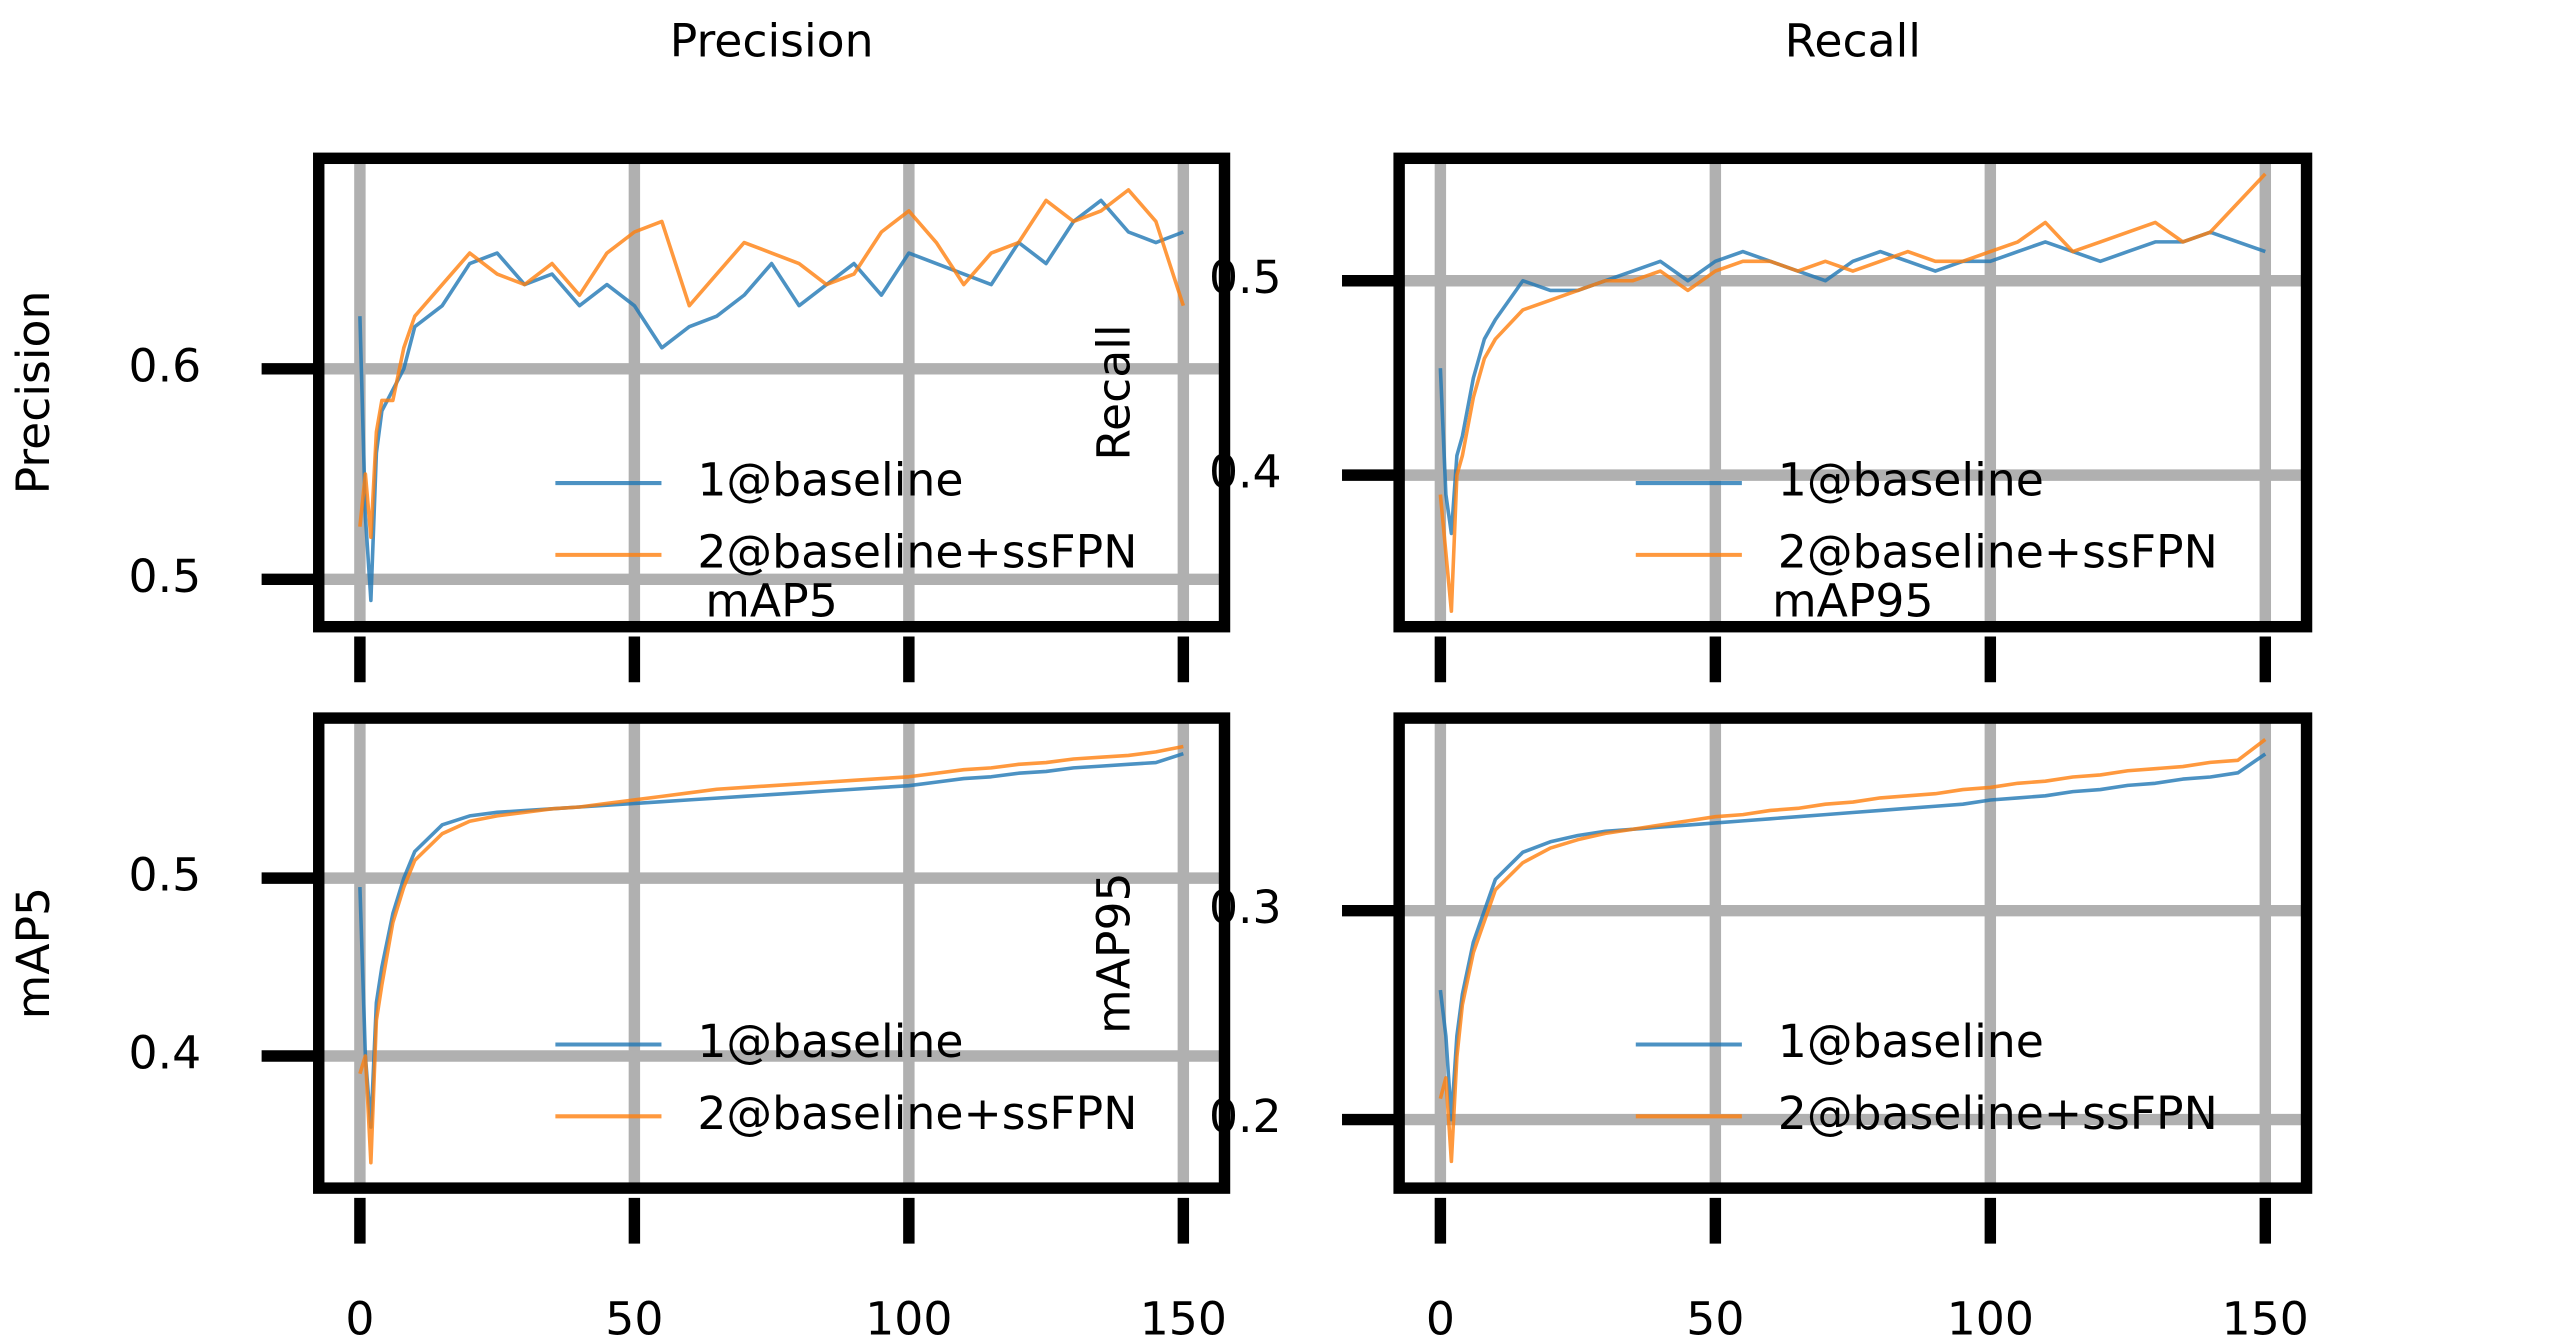 This screenshot has width=2560, height=1335. I want to click on subplot-title: mAP5, so click(771, 600).